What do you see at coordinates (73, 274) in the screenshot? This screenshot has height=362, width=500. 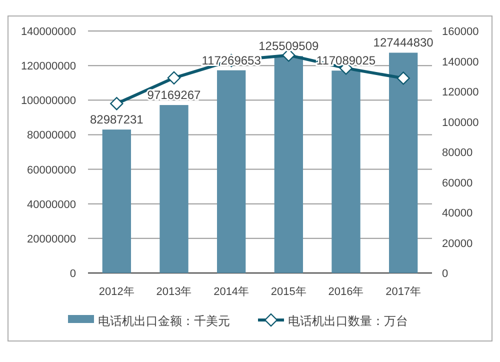 I see `y-tick-label: 0` at bounding box center [73, 274].